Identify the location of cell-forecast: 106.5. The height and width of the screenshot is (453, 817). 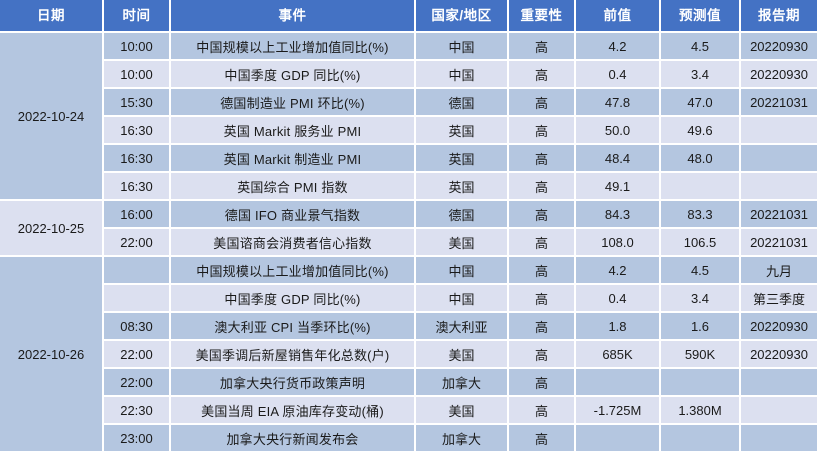
(700, 242).